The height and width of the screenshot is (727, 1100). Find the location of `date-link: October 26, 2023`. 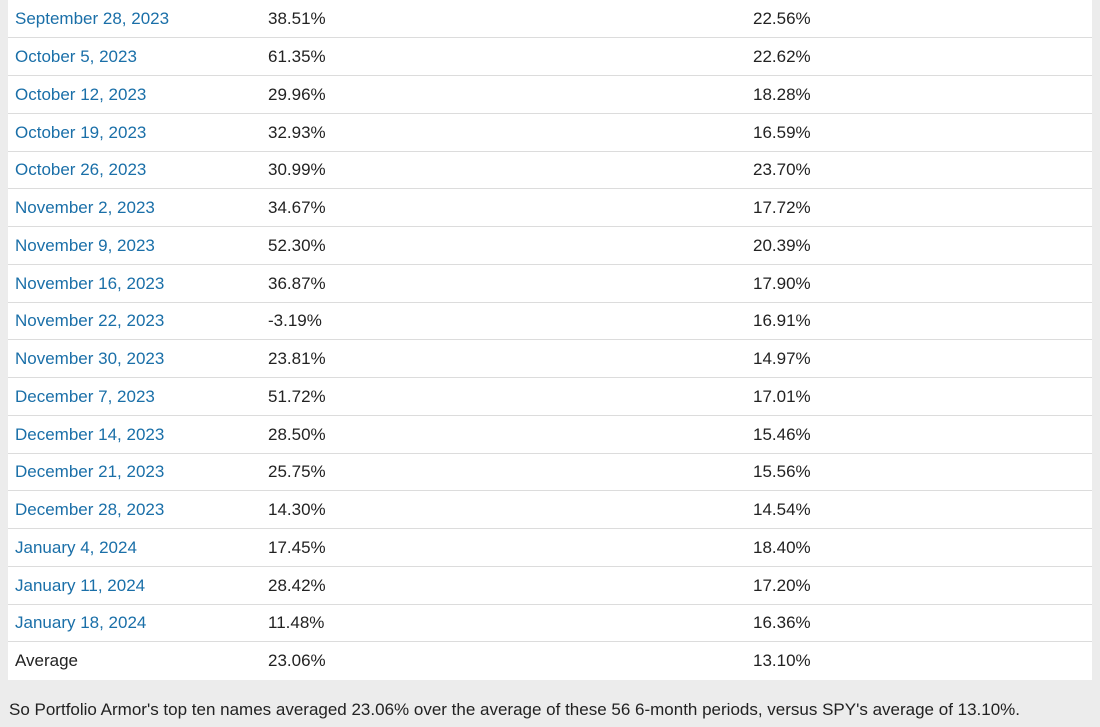

date-link: October 26, 2023 is located at coordinates (134, 170).